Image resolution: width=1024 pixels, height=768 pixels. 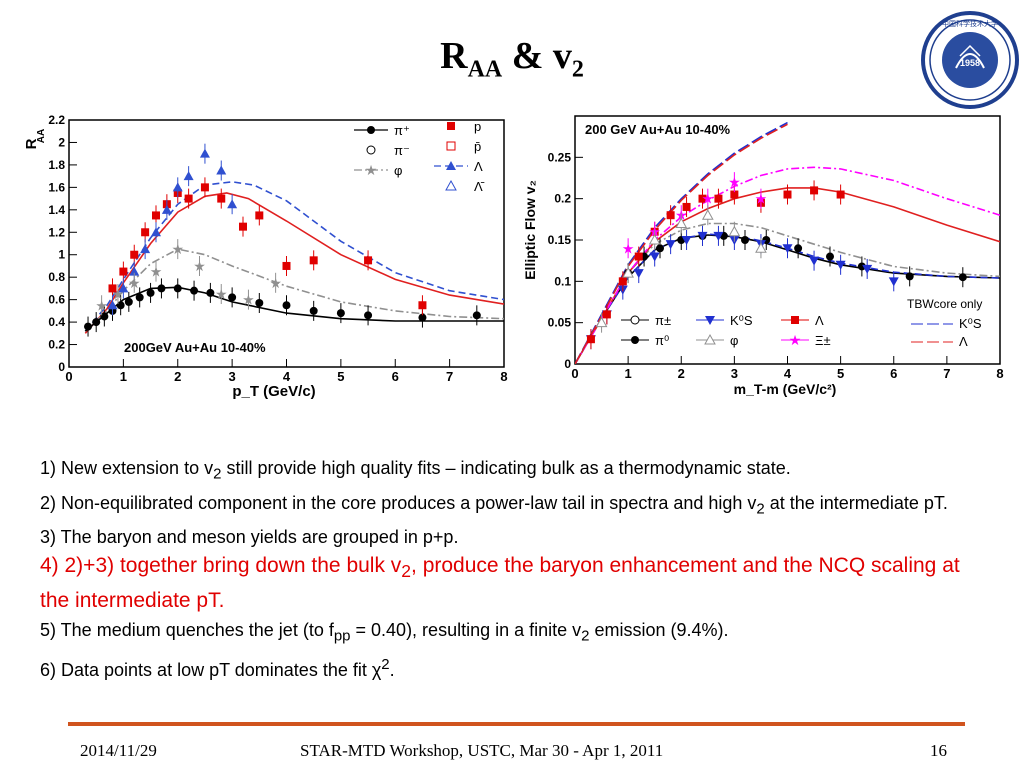 I want to click on legend-label: Λ̄, so click(x=479, y=186).